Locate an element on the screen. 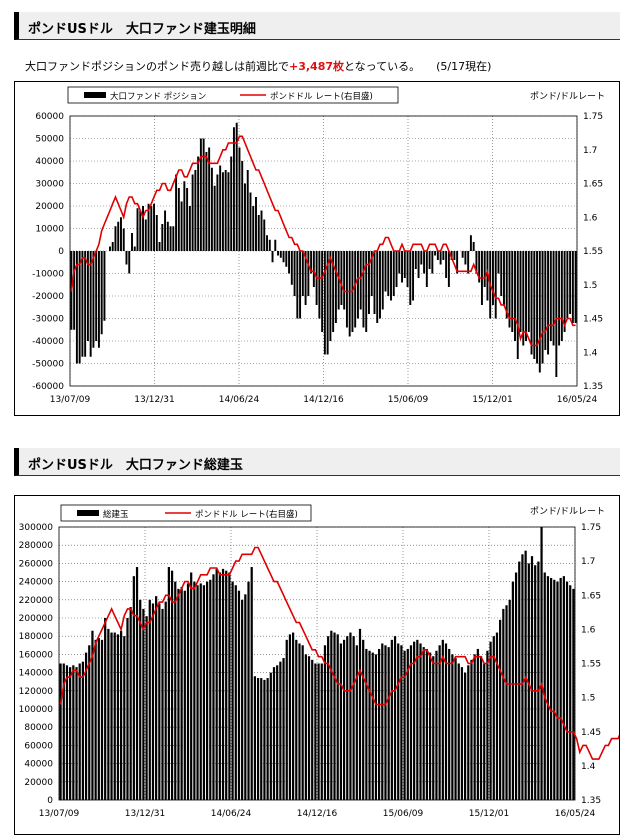 The image size is (636, 840). y-tick-label: 260000 is located at coordinates (36, 564).